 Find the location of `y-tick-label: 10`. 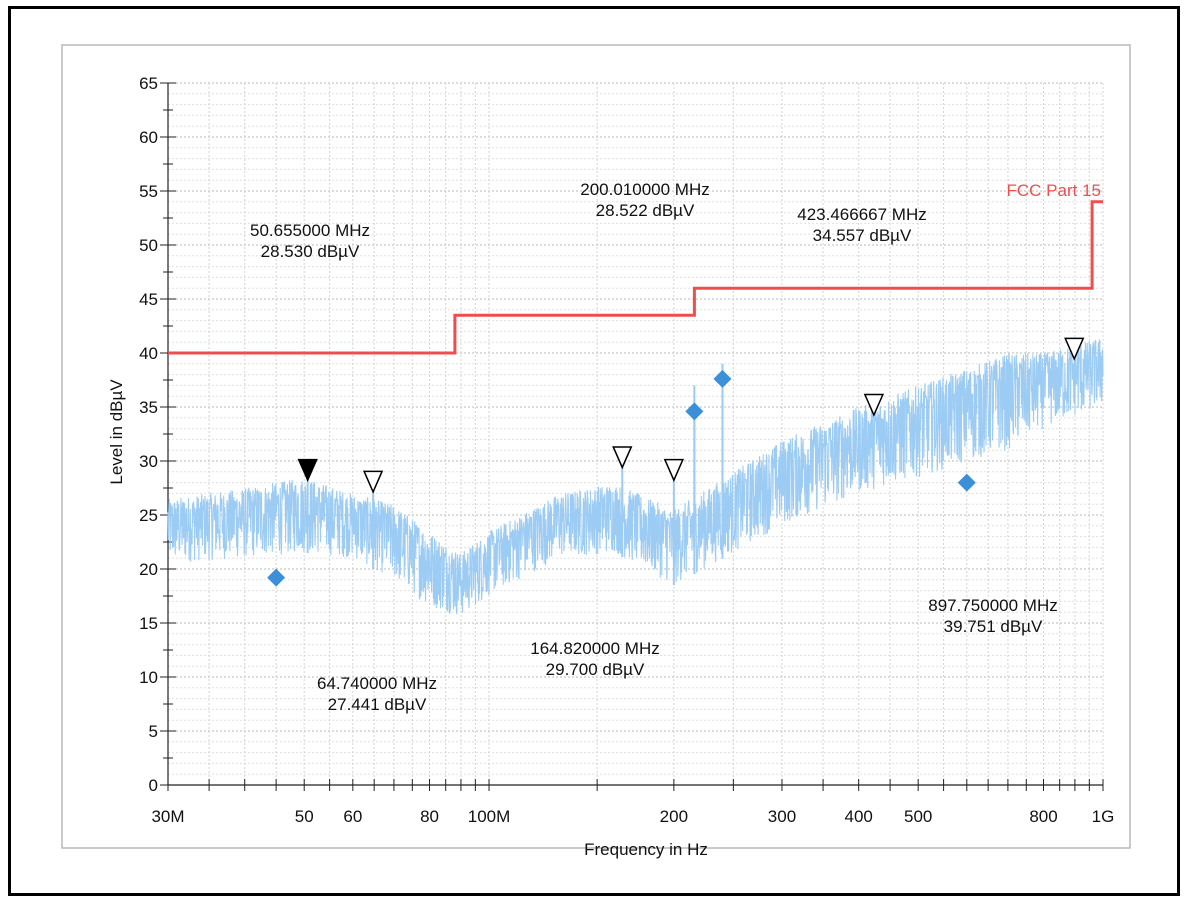

y-tick-label: 10 is located at coordinates (148, 677).